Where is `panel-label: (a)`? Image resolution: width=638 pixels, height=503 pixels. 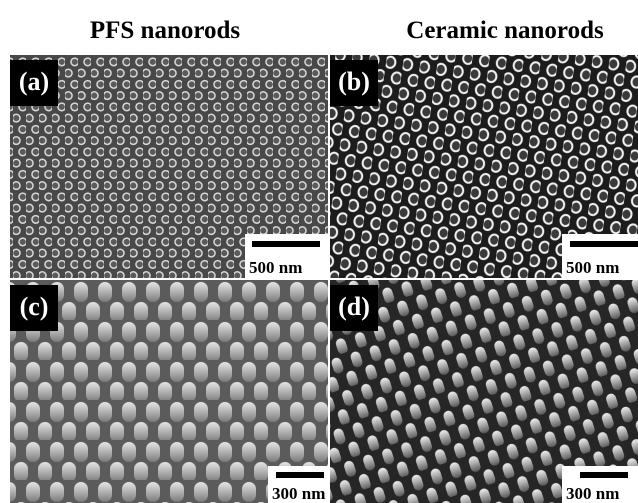
panel-label: (a) is located at coordinates (34, 81).